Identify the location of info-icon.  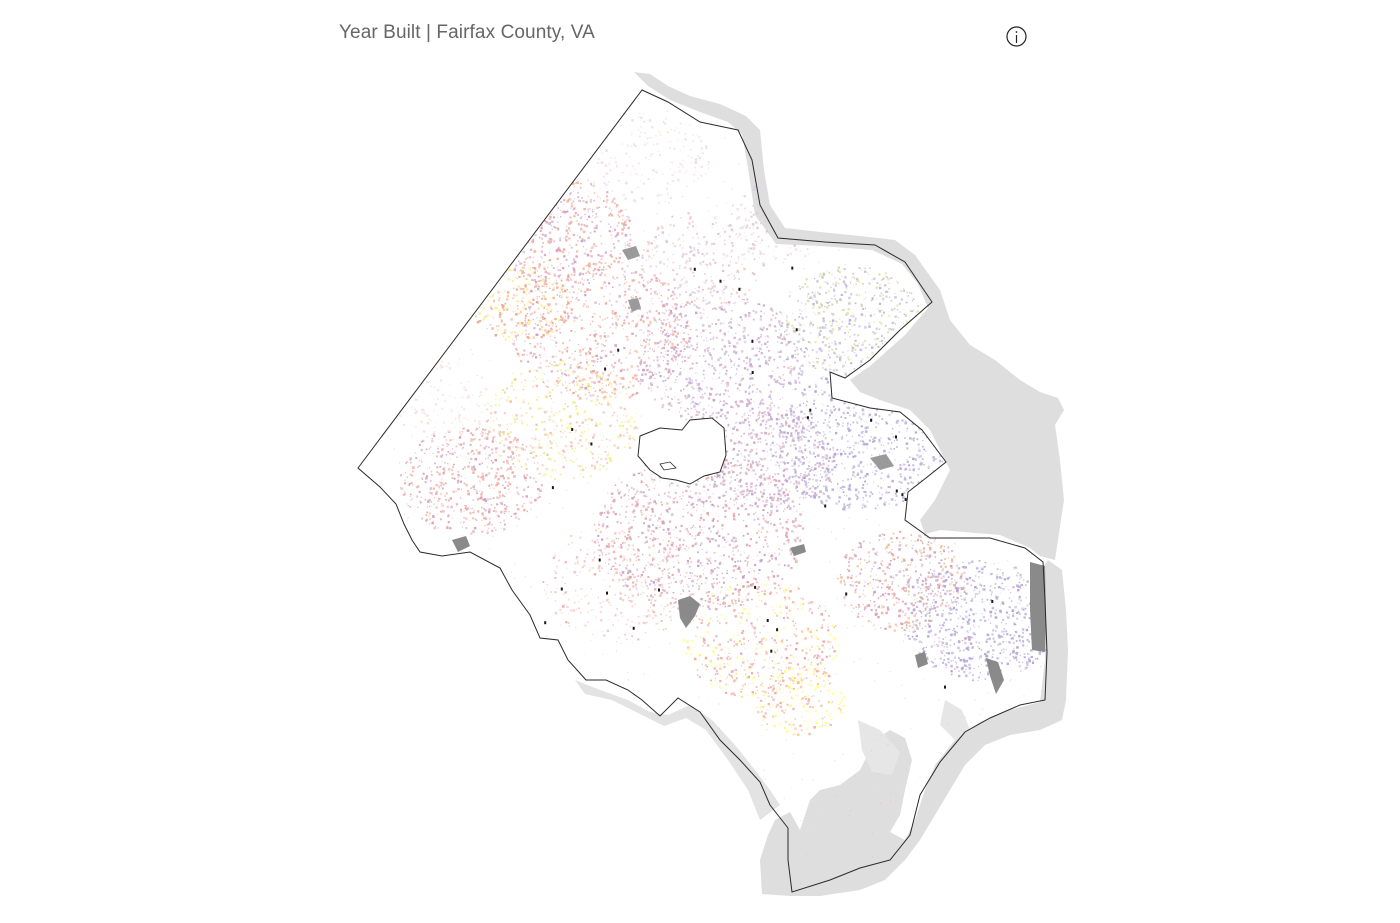
(1016, 36).